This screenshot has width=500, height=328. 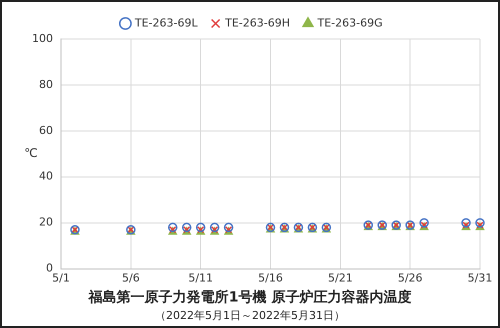 I want to click on x-tick-label: 5/21, so click(x=340, y=277).